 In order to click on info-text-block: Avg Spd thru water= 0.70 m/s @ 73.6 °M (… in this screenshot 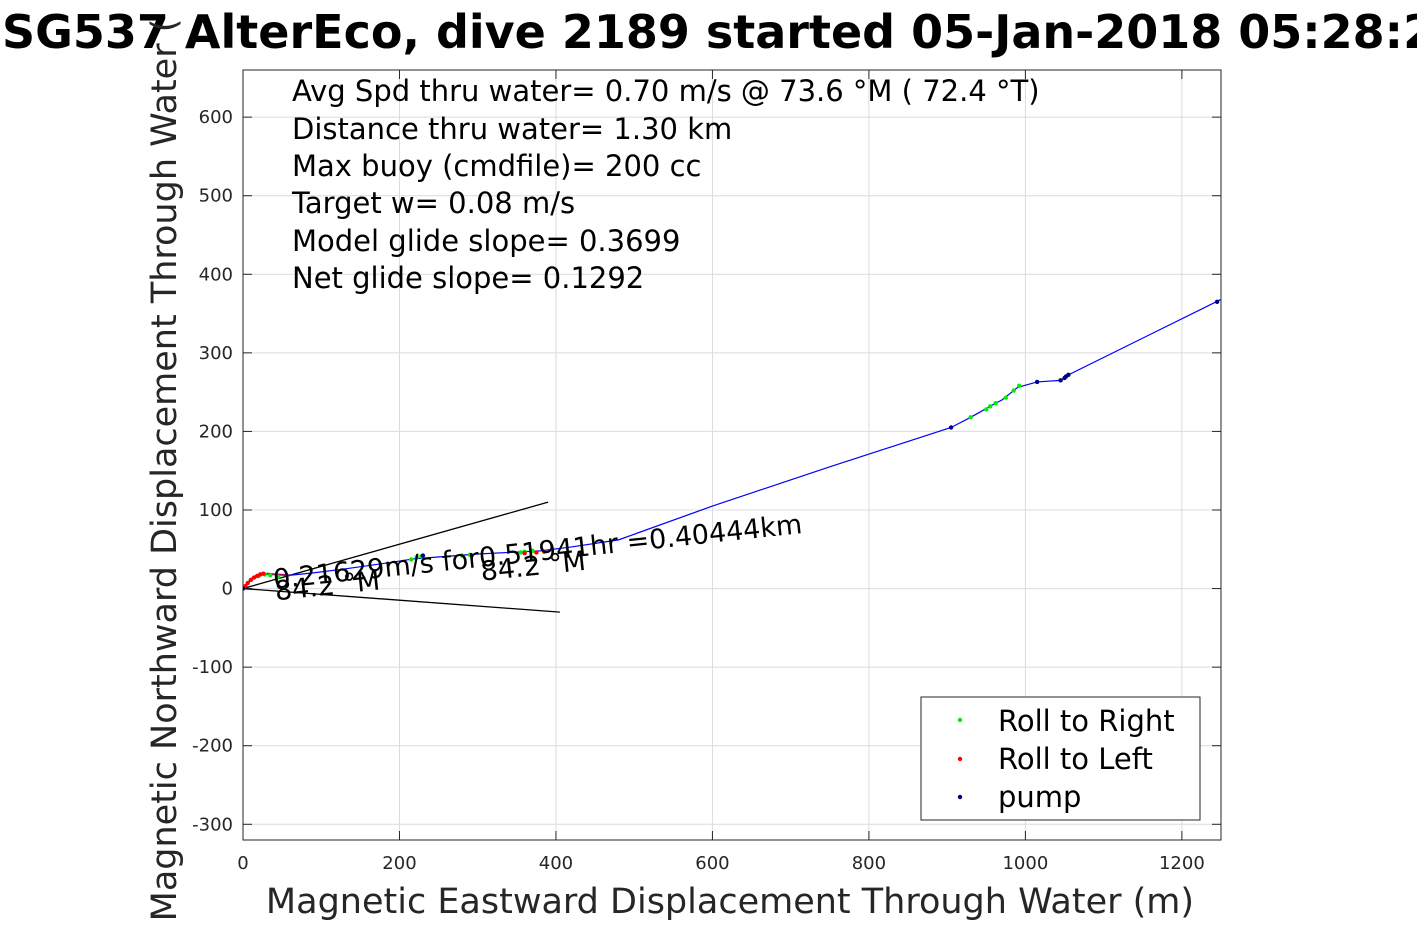, I will do `click(665, 184)`.